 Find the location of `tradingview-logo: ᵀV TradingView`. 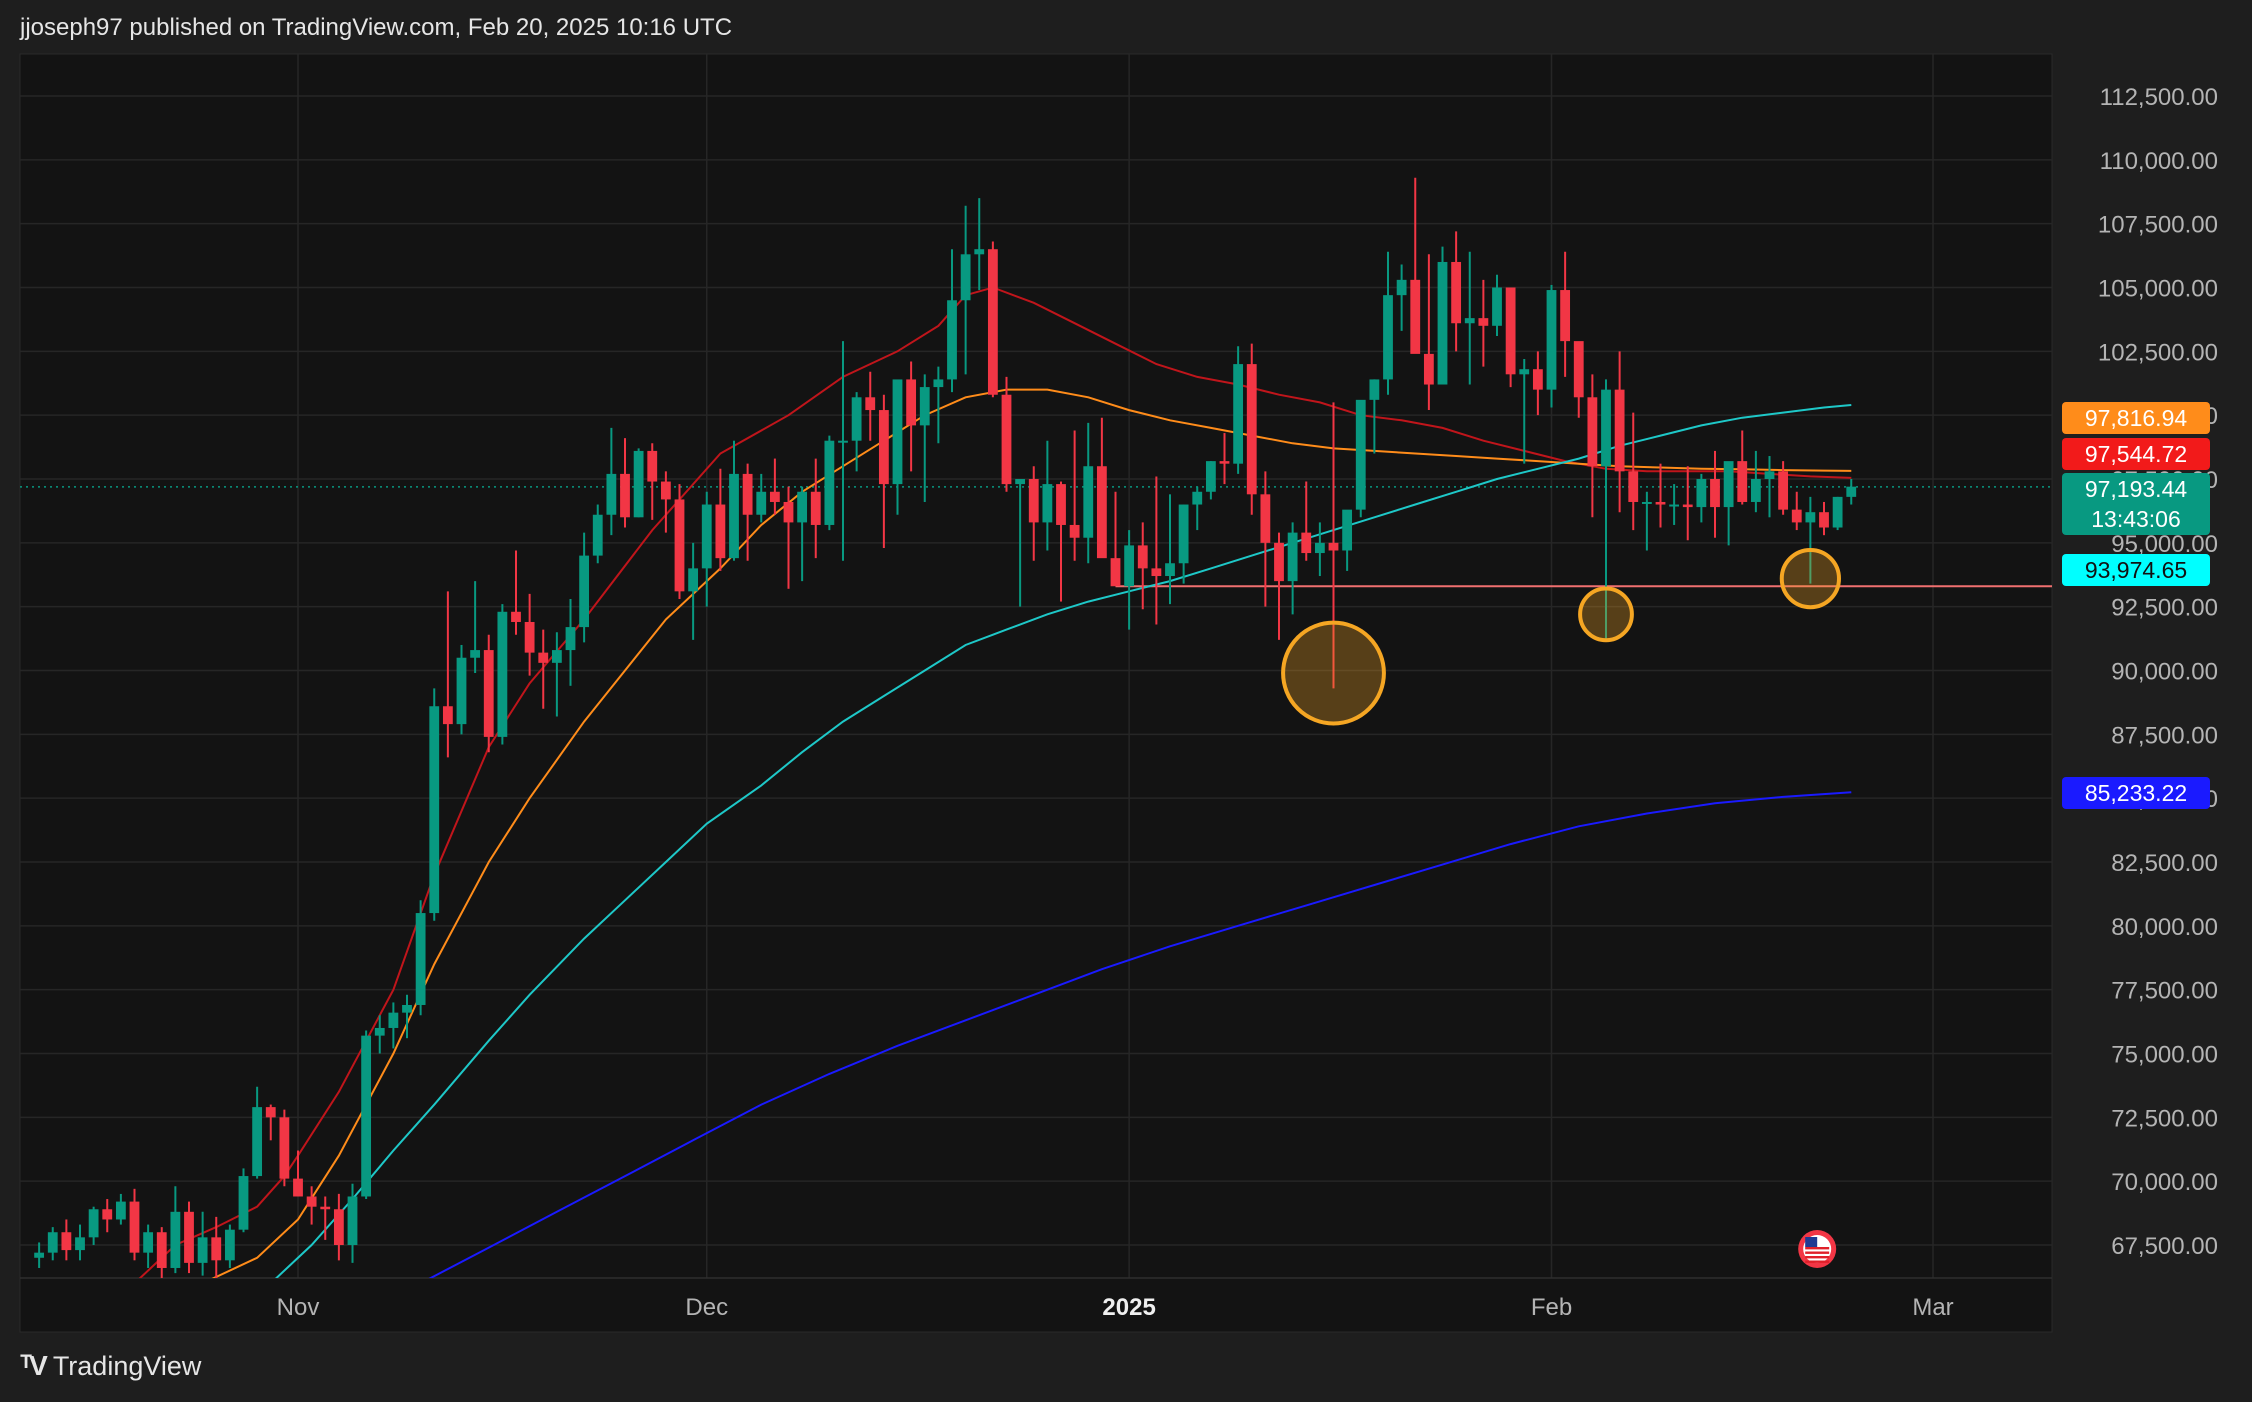

tradingview-logo: ᵀV TradingView is located at coordinates (110, 1366).